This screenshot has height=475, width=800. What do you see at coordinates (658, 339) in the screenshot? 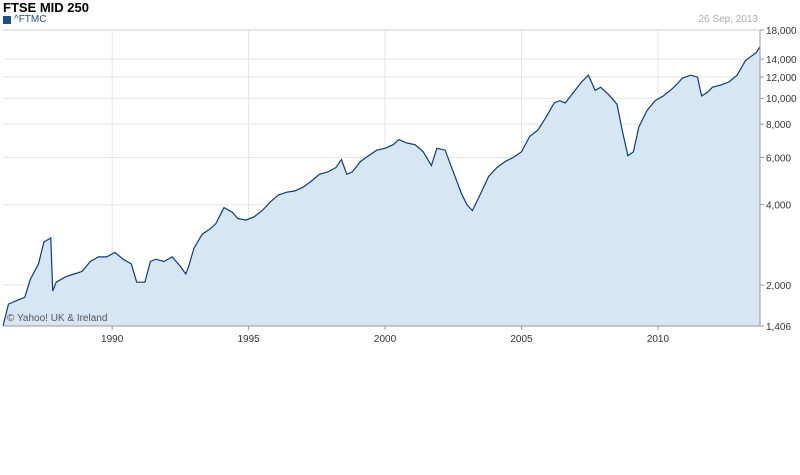
I see `x-tick-label: 2010` at bounding box center [658, 339].